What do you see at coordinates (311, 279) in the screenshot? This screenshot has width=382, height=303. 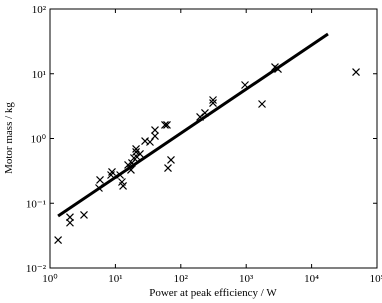 I see `x-tick-label: 10⁴` at bounding box center [311, 279].